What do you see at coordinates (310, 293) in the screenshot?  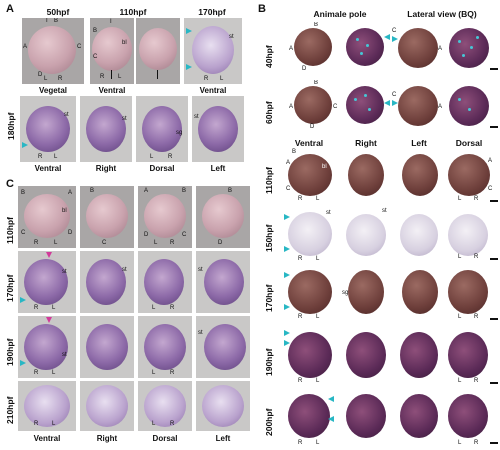 I see `panel-b-170hpf-ventral-image: R L` at bounding box center [310, 293].